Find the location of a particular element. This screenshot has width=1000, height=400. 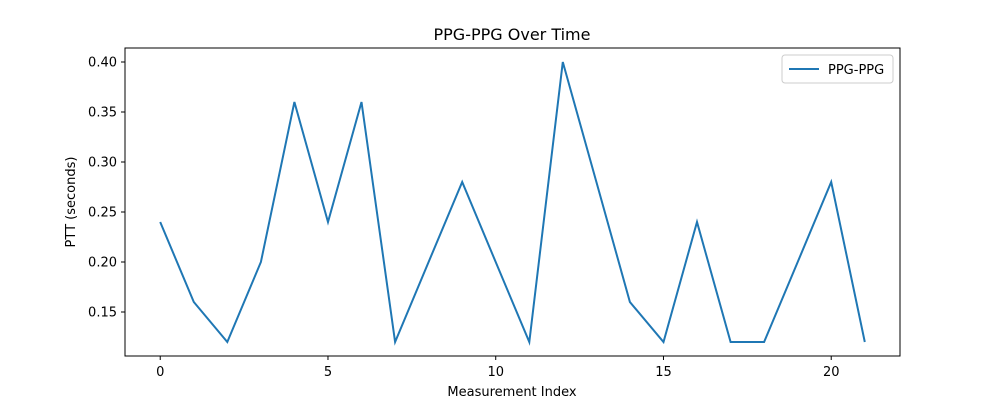

legend-box is located at coordinates (837, 69).